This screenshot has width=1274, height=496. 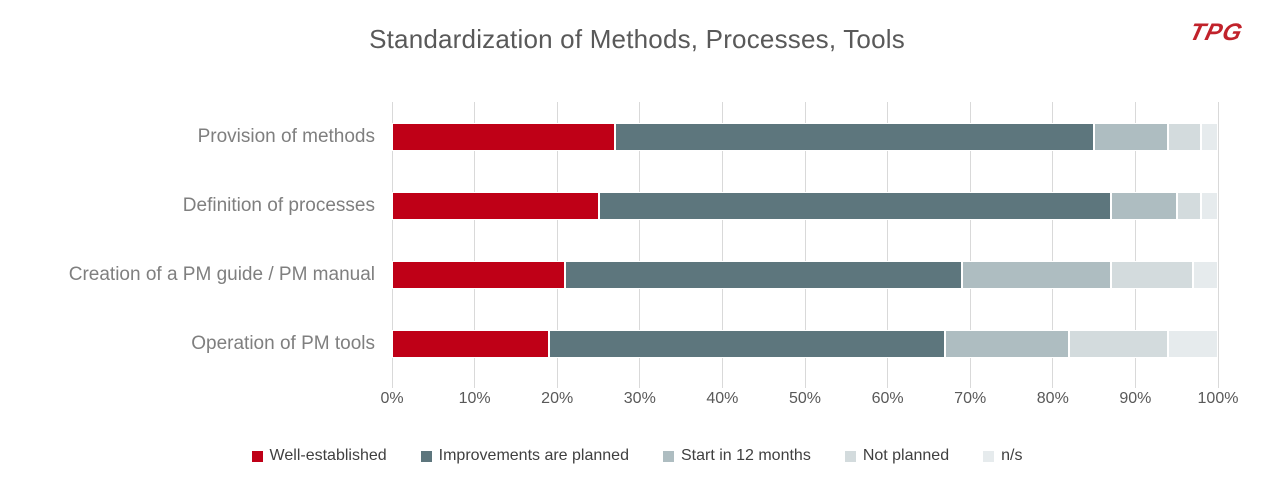 I want to click on x-tick-label: 10%, so click(x=474, y=398).